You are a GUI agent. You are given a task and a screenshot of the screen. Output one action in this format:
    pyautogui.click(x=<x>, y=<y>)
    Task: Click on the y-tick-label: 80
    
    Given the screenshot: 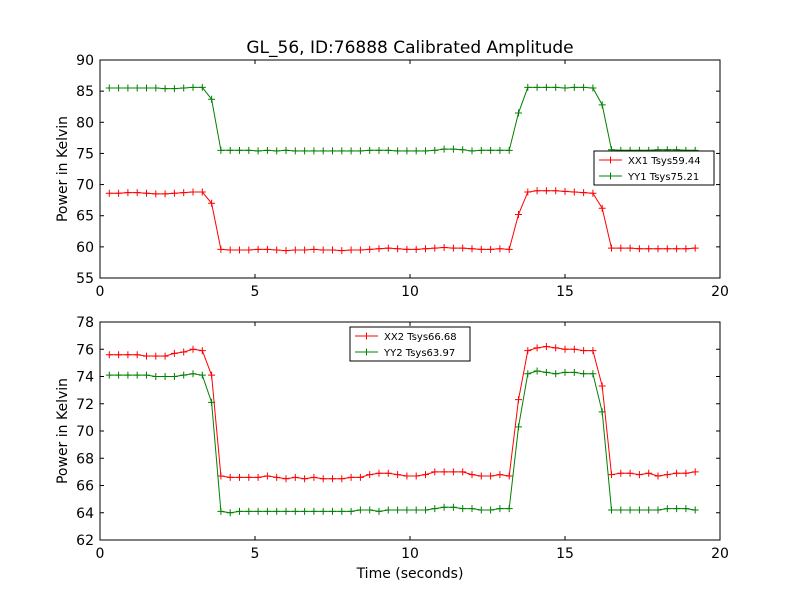 What is the action you would take?
    pyautogui.click(x=85, y=123)
    